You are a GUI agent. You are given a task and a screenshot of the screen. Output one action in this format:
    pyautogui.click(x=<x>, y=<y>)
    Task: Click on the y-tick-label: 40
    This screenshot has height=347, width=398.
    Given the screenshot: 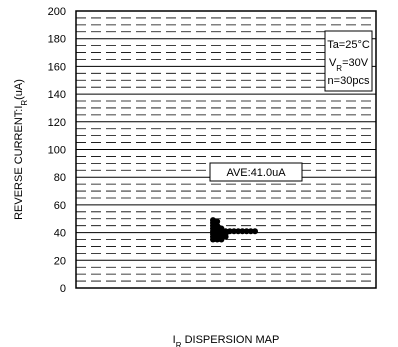 What is the action you would take?
    pyautogui.click(x=60, y=234)
    